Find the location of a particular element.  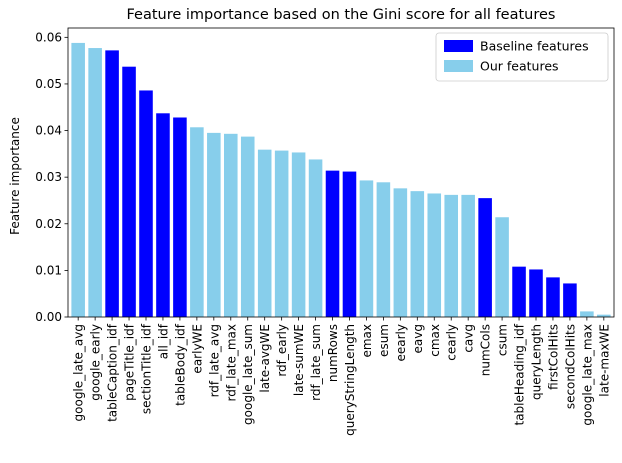

x-tick-label: tableHeading_idf is located at coordinates (520, 374).